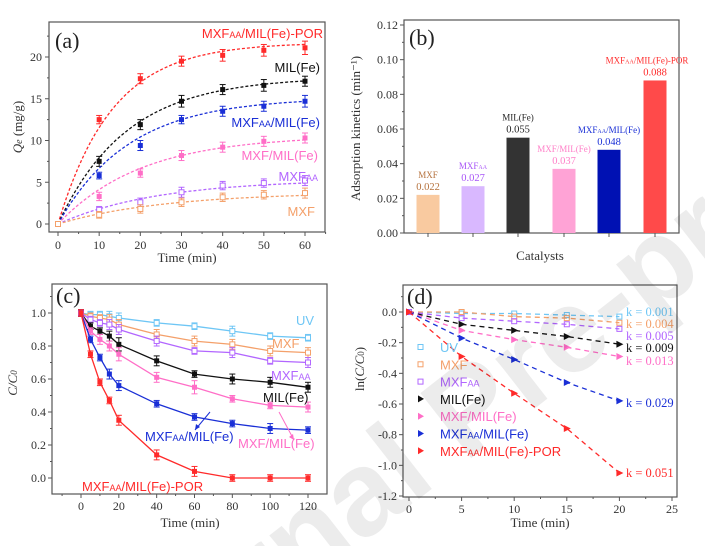 The height and width of the screenshot is (546, 705). What do you see at coordinates (81, 506) in the screenshot?
I see `x-tick-label: 0` at bounding box center [81, 506].